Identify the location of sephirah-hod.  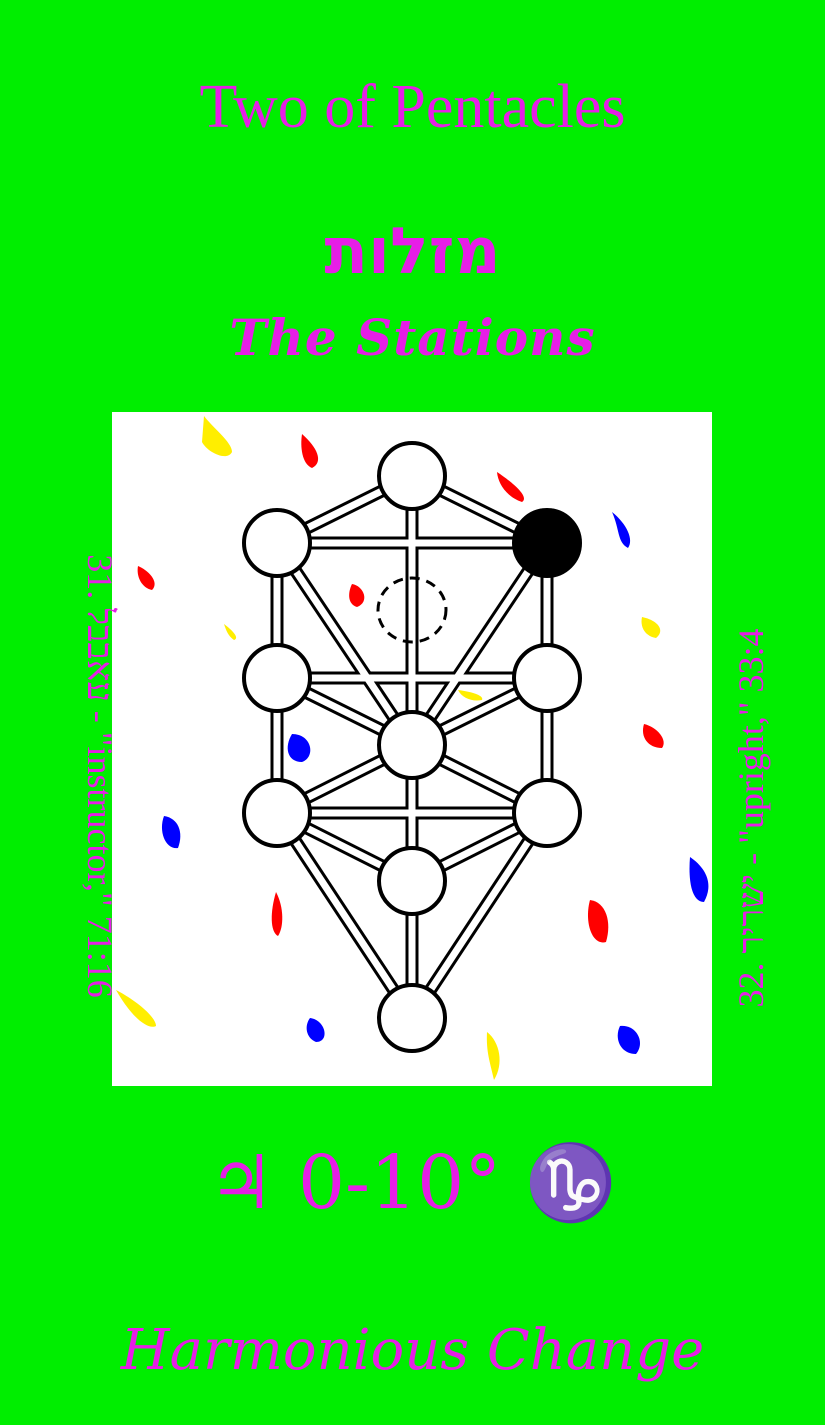
(277, 813).